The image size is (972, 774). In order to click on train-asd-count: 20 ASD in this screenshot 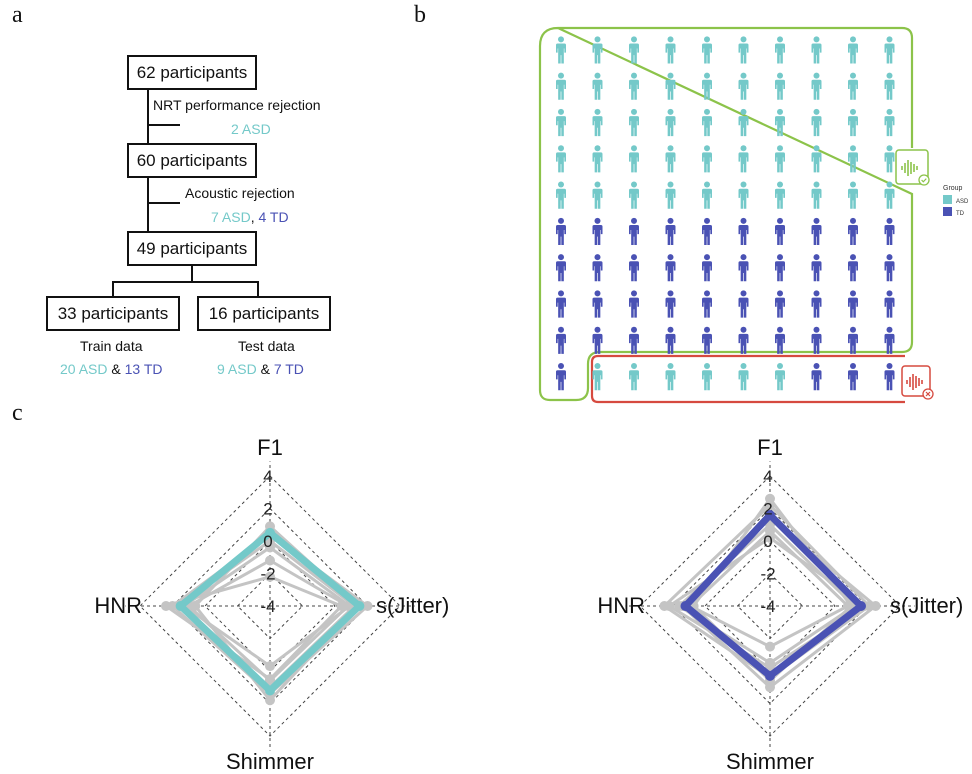, I will do `click(84, 369)`.